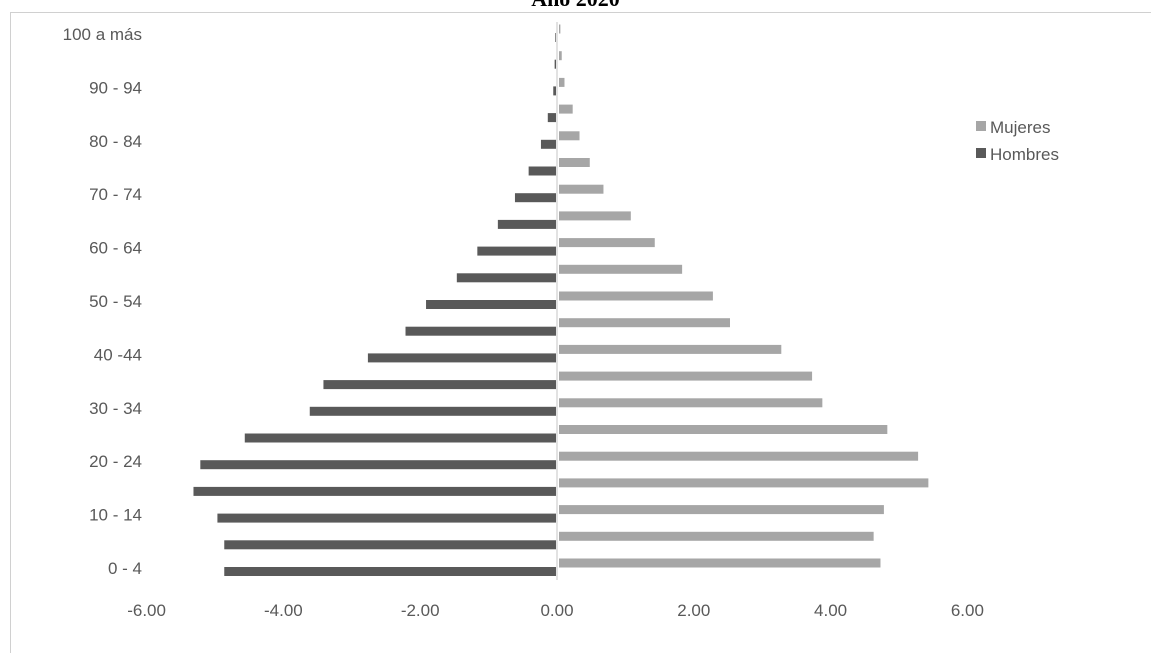  I want to click on y-tick-label: 50 - 54, so click(115, 301).